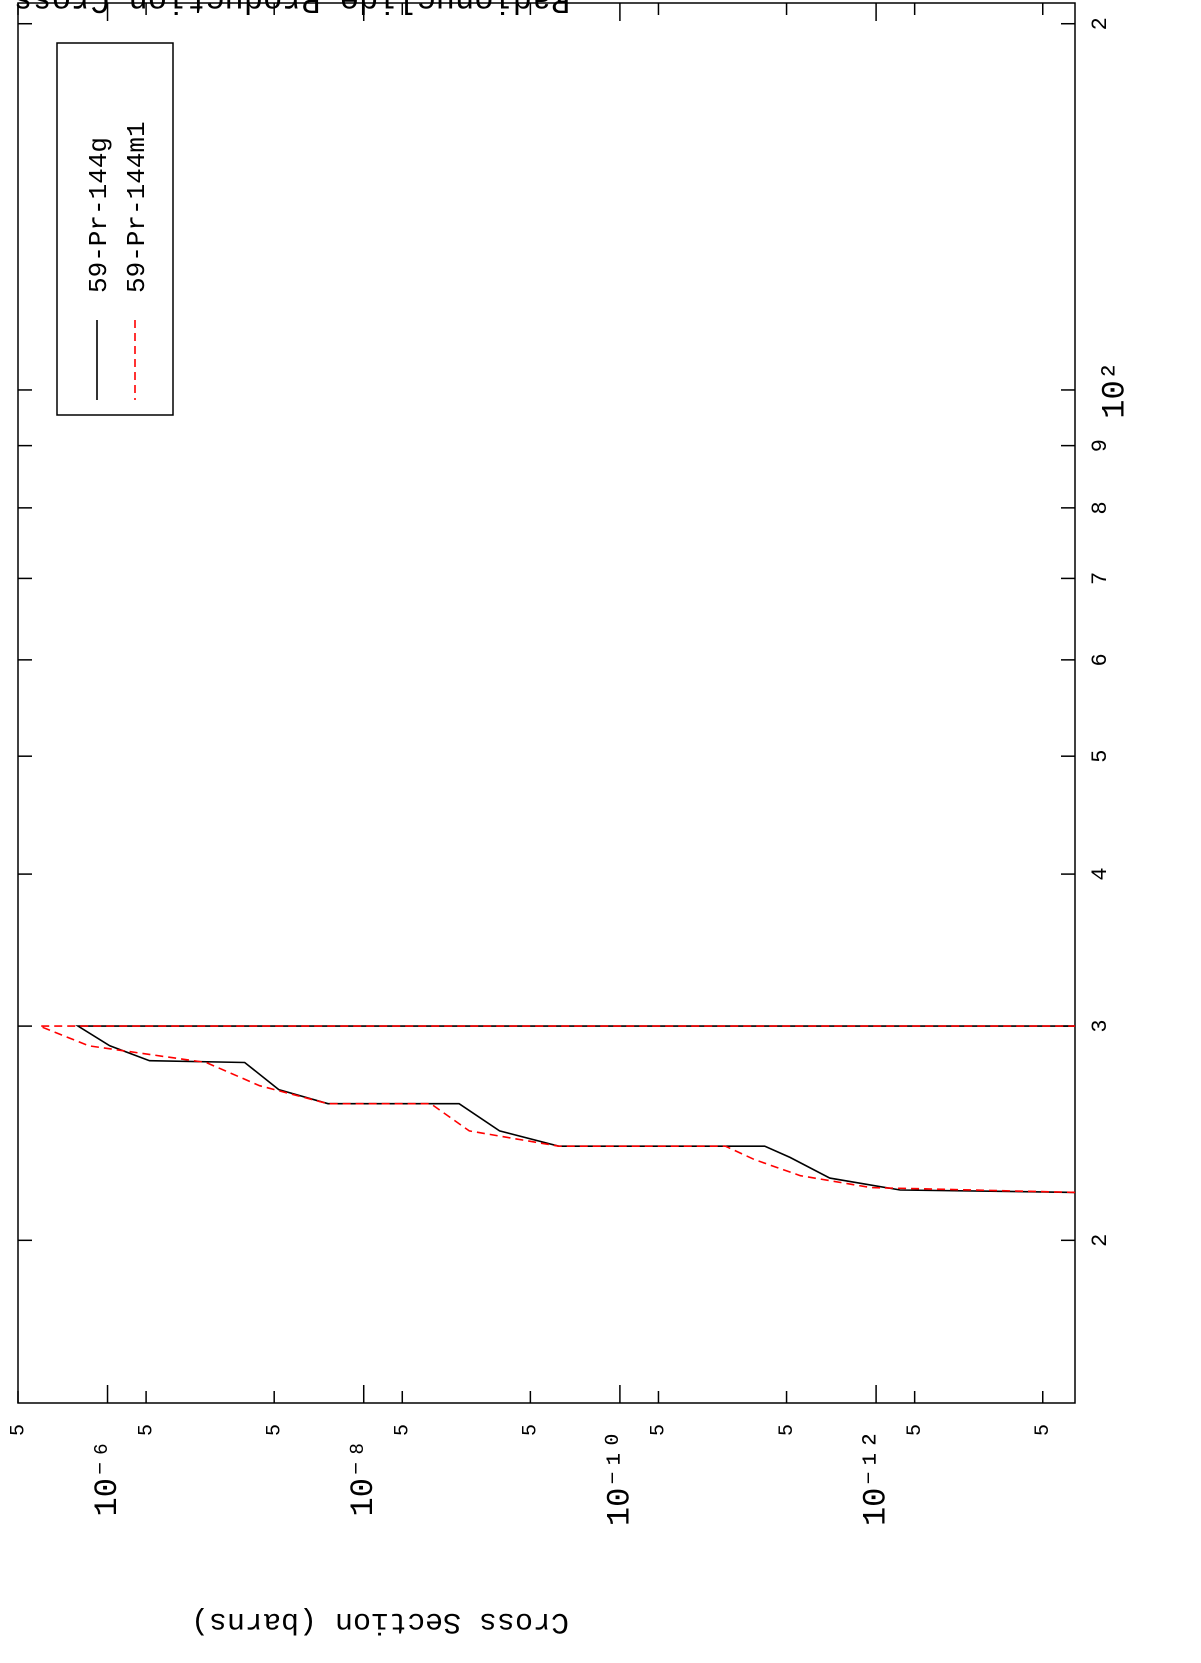 This screenshot has height=1663, width=1201. I want to click on x-tick-label: 8, so click(1100, 507).